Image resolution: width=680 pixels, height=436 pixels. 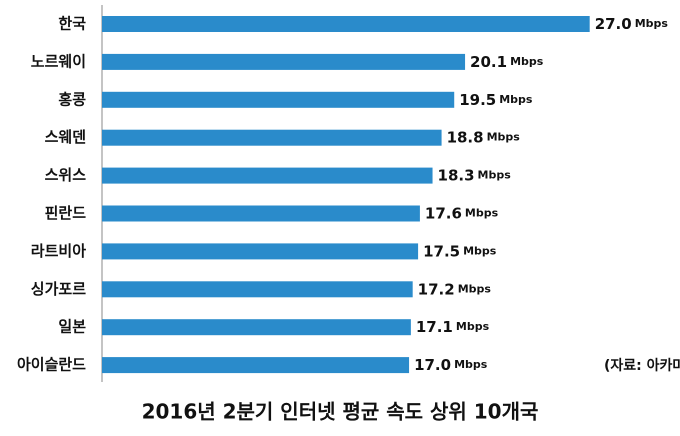 I want to click on value-number: 27.0, so click(x=613, y=24).